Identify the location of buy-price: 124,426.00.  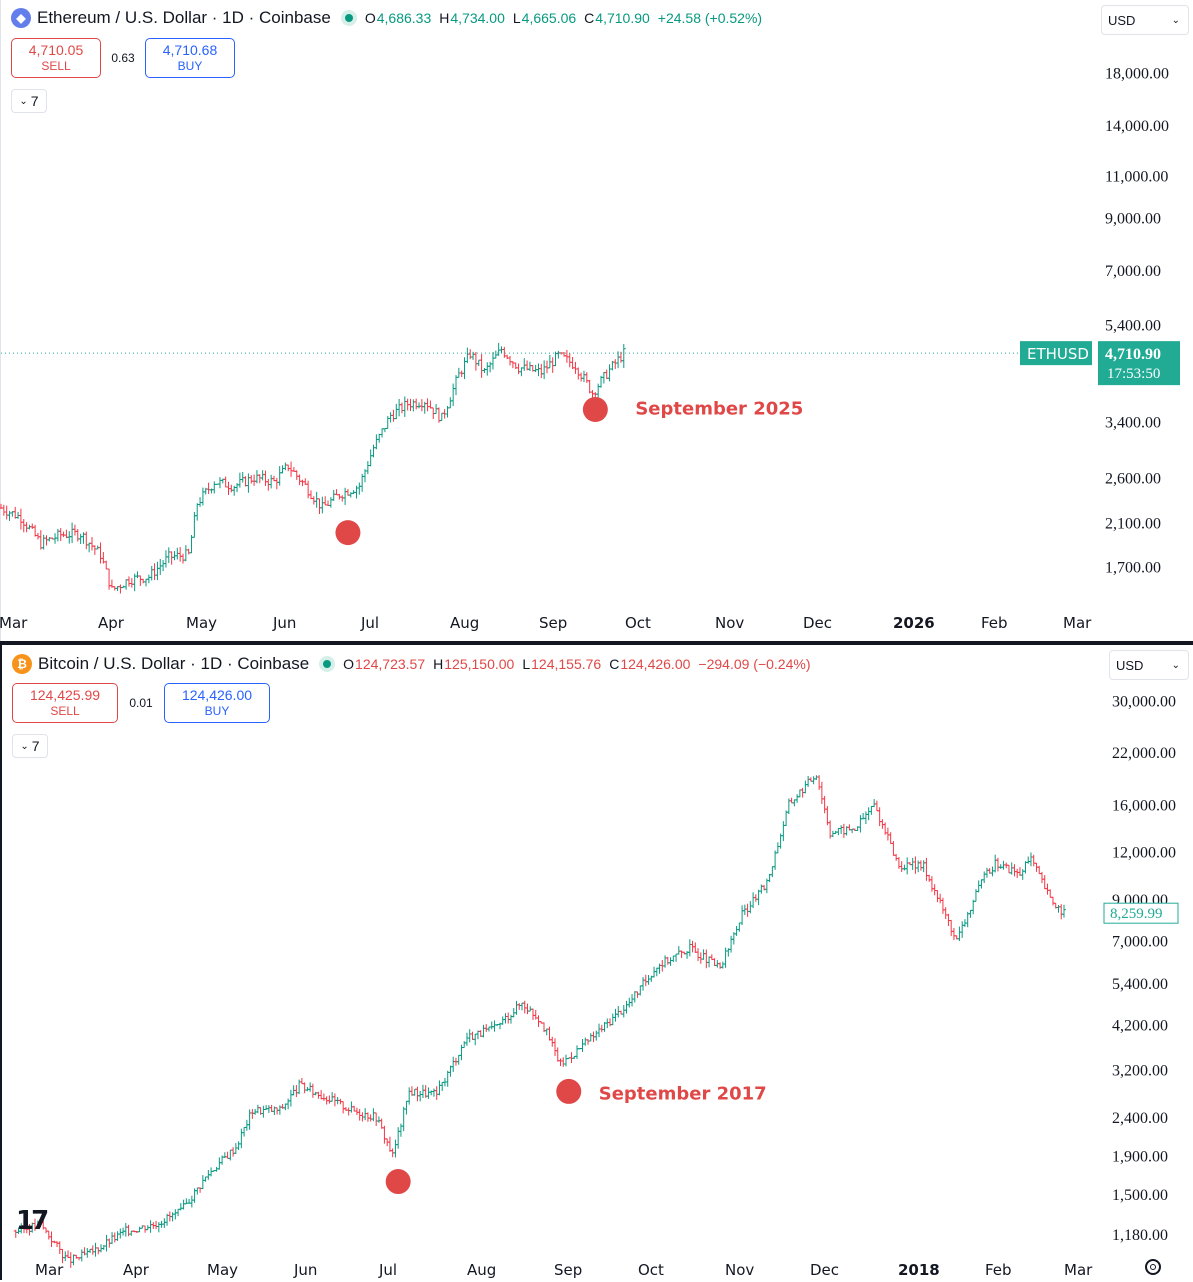
(217, 695).